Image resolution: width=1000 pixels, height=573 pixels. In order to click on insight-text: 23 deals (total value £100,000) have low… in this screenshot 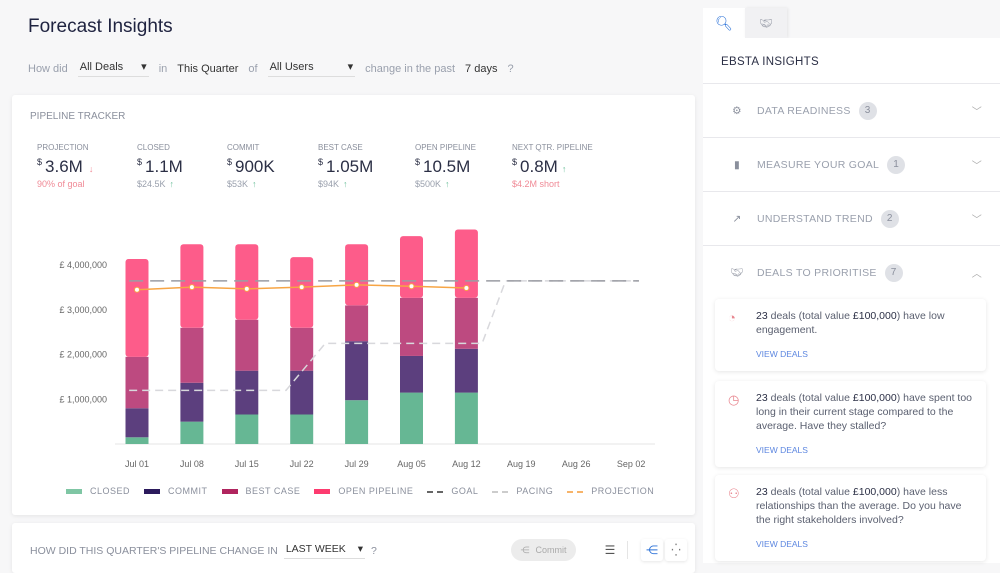, I will do `click(850, 323)`.